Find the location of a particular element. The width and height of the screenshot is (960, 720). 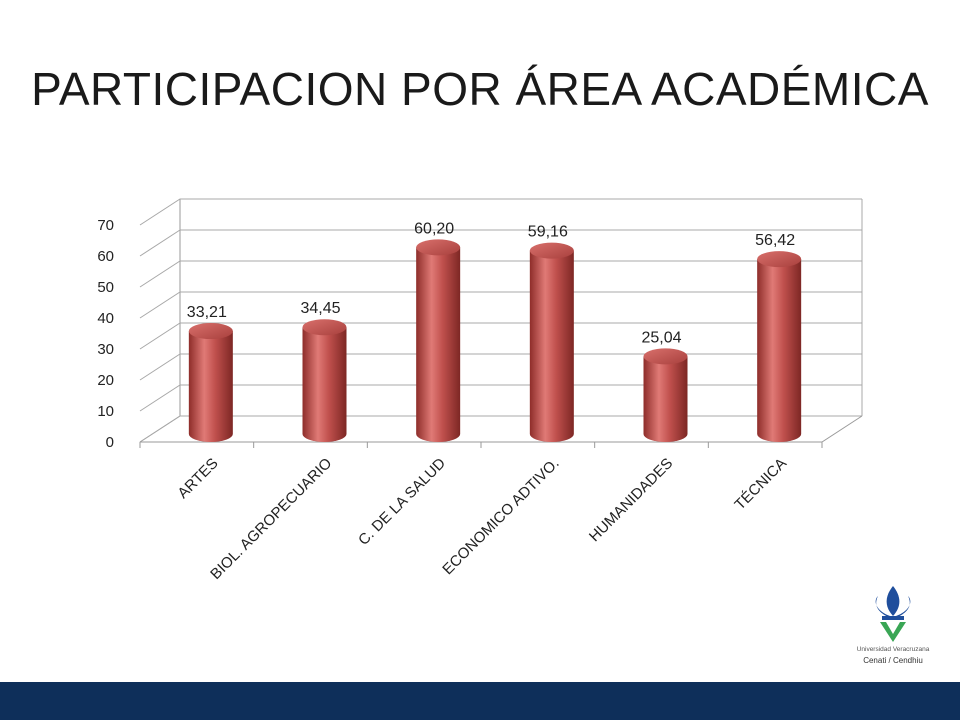

x-category-label: C. DE LA SALUD is located at coordinates (402, 502).